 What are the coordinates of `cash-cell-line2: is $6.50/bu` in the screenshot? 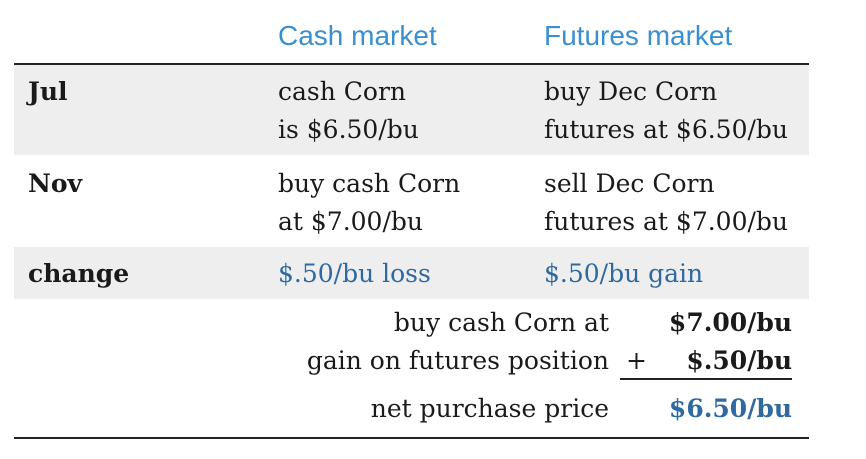 It's located at (348, 129).